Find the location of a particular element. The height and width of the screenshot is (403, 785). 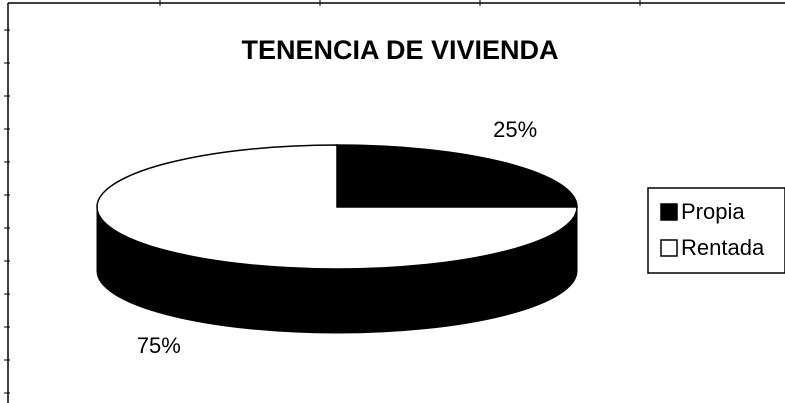

pie-slice is located at coordinates (457, 176).